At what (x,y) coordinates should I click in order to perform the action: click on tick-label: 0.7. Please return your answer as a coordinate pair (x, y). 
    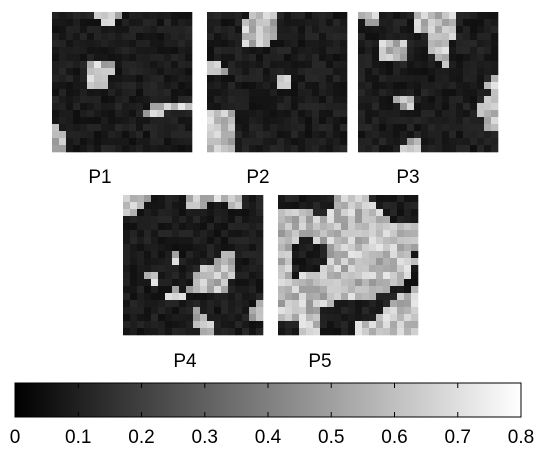
    Looking at the image, I should click on (458, 437).